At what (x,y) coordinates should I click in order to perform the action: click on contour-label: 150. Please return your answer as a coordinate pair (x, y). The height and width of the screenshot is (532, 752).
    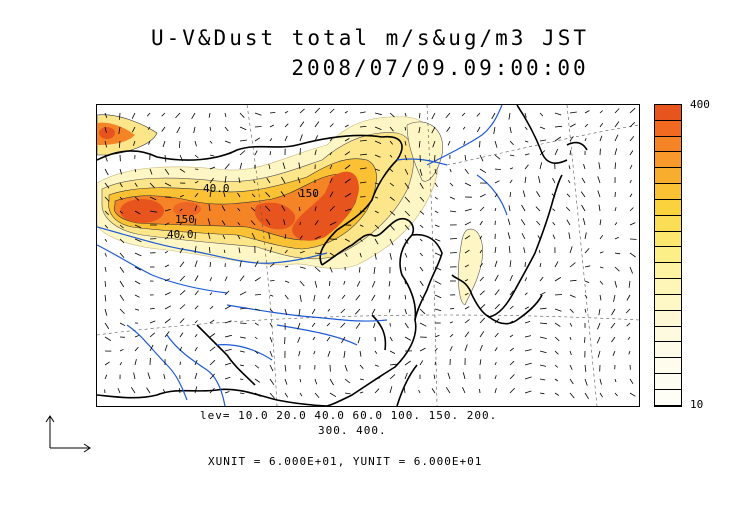
    Looking at the image, I should click on (185, 219).